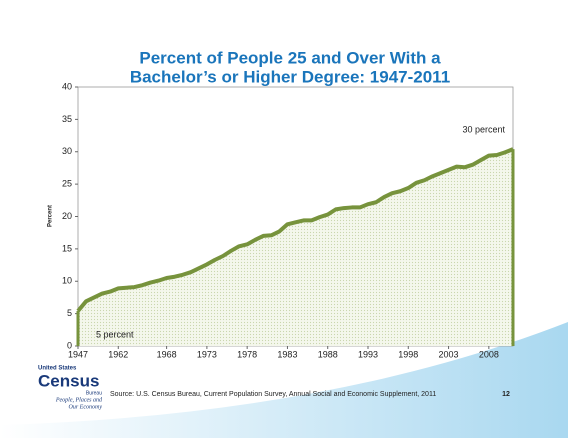 The width and height of the screenshot is (568, 438). I want to click on x-tick-label: 1947, so click(78, 354).